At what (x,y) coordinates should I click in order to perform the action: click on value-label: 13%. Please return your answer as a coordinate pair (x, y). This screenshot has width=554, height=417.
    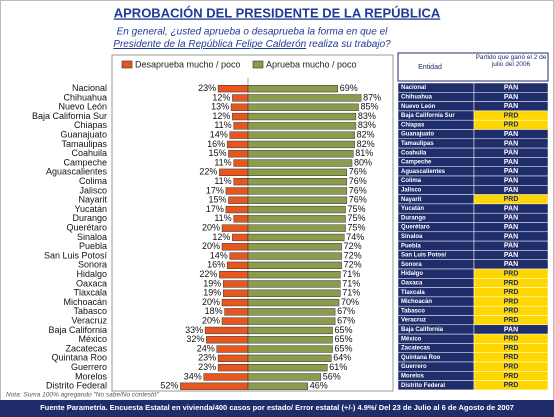
    Looking at the image, I should click on (220, 107).